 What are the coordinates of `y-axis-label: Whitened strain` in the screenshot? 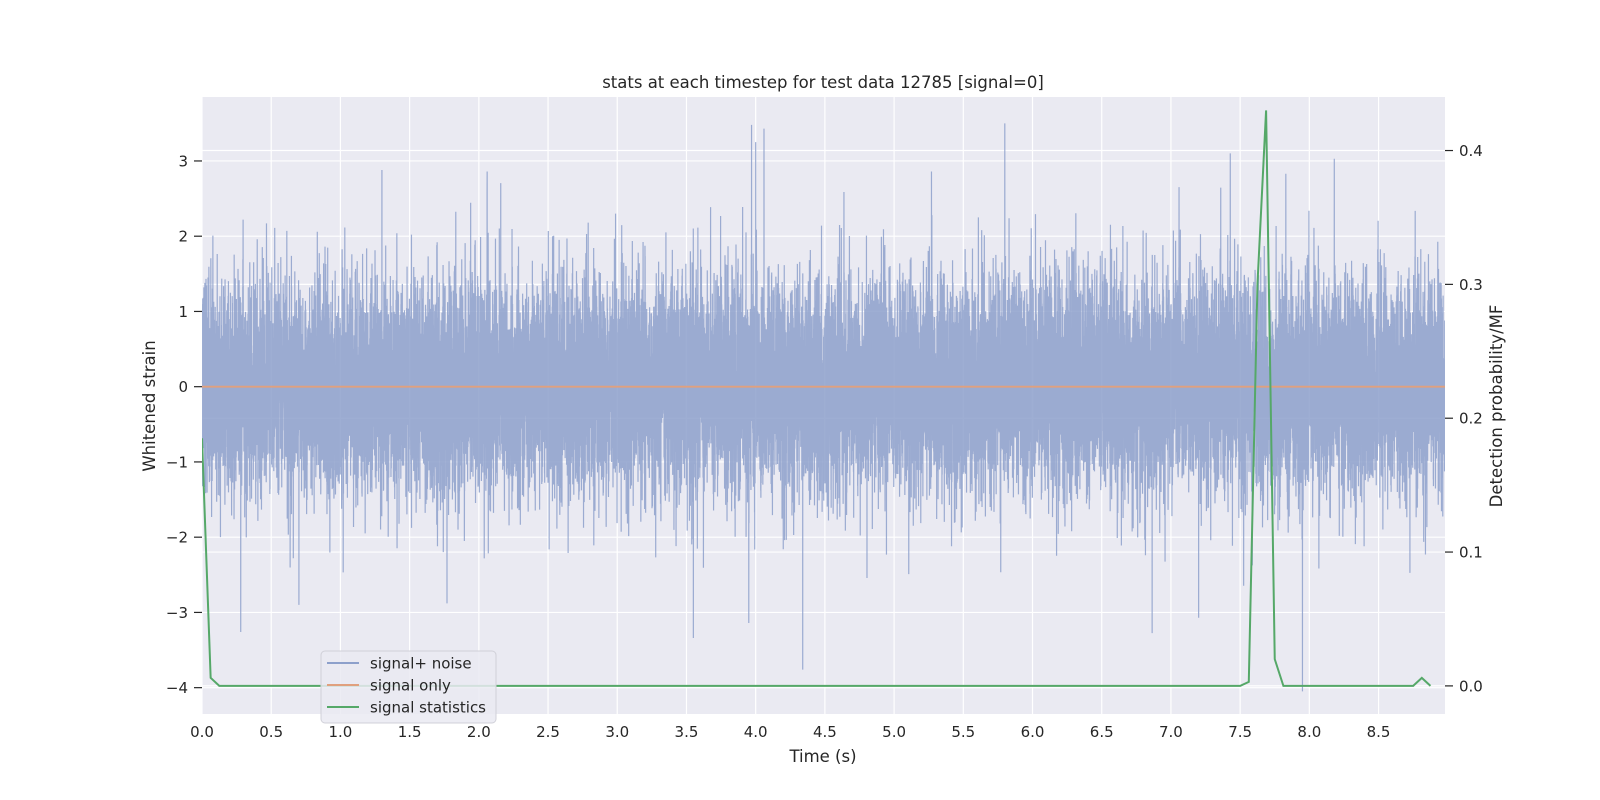 It's located at (149, 405).